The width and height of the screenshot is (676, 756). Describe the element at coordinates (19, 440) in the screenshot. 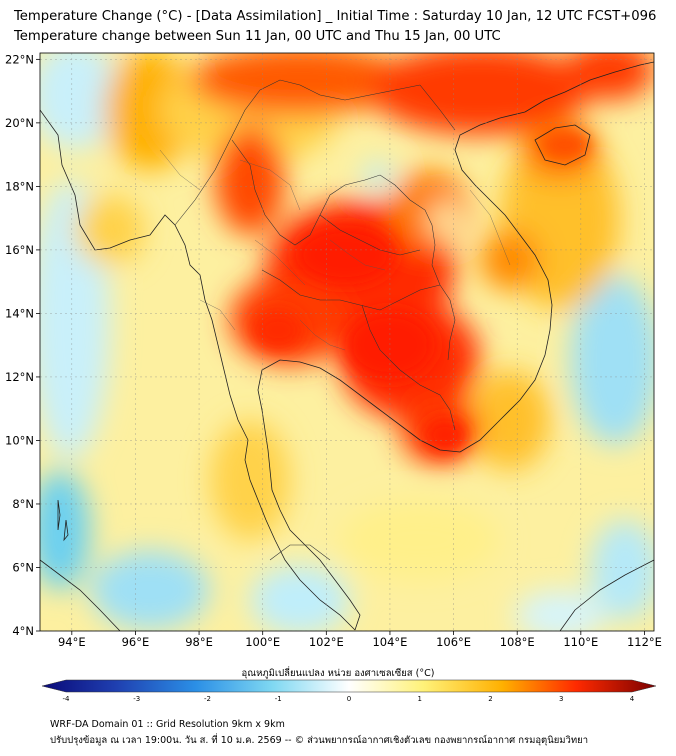

I see `lat-tick-label: 10°N` at that location.